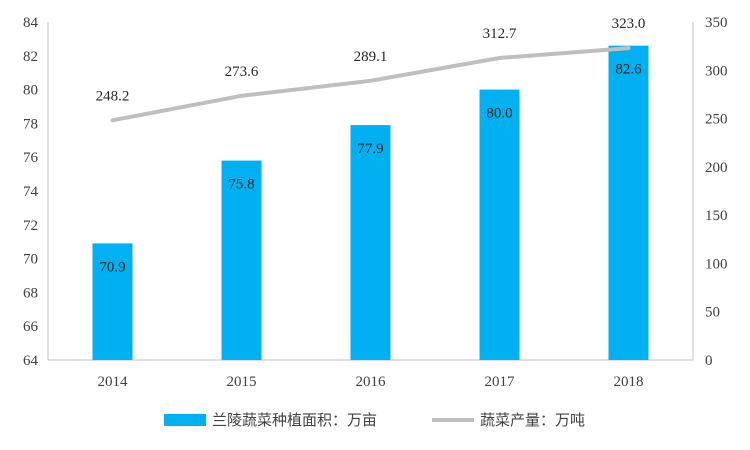 The image size is (750, 450). Describe the element at coordinates (113, 96) in the screenshot. I see `line-data-label: 248.2` at that location.